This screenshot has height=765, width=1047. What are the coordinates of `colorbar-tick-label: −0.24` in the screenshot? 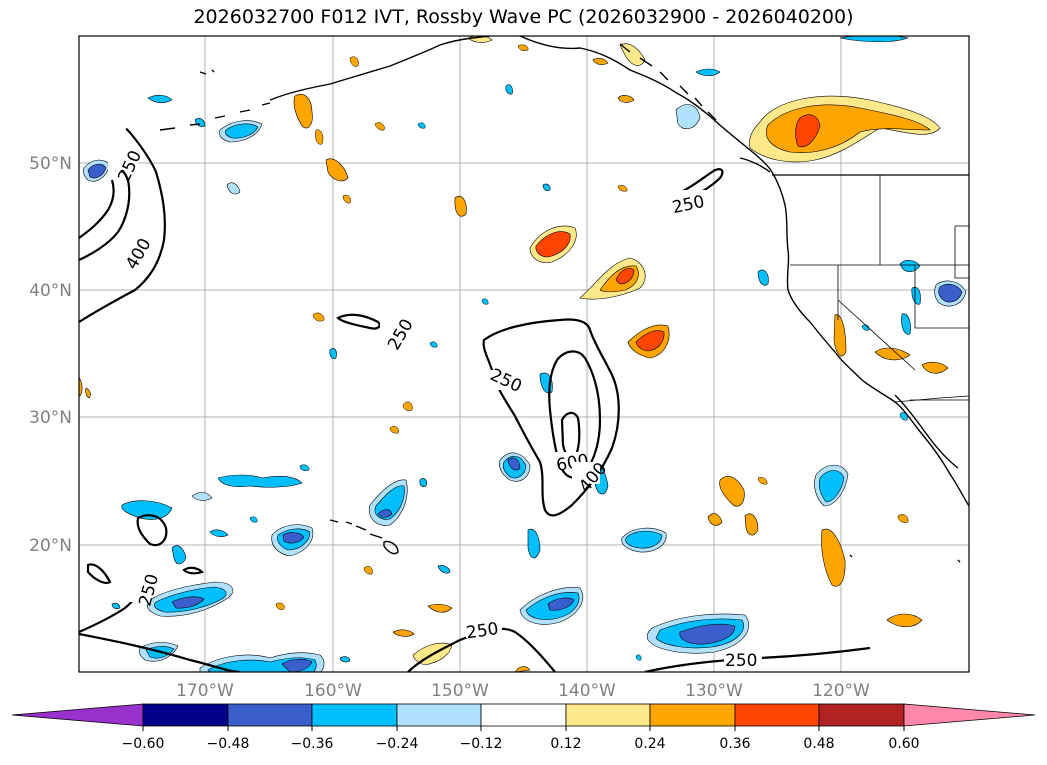 It's located at (397, 744).